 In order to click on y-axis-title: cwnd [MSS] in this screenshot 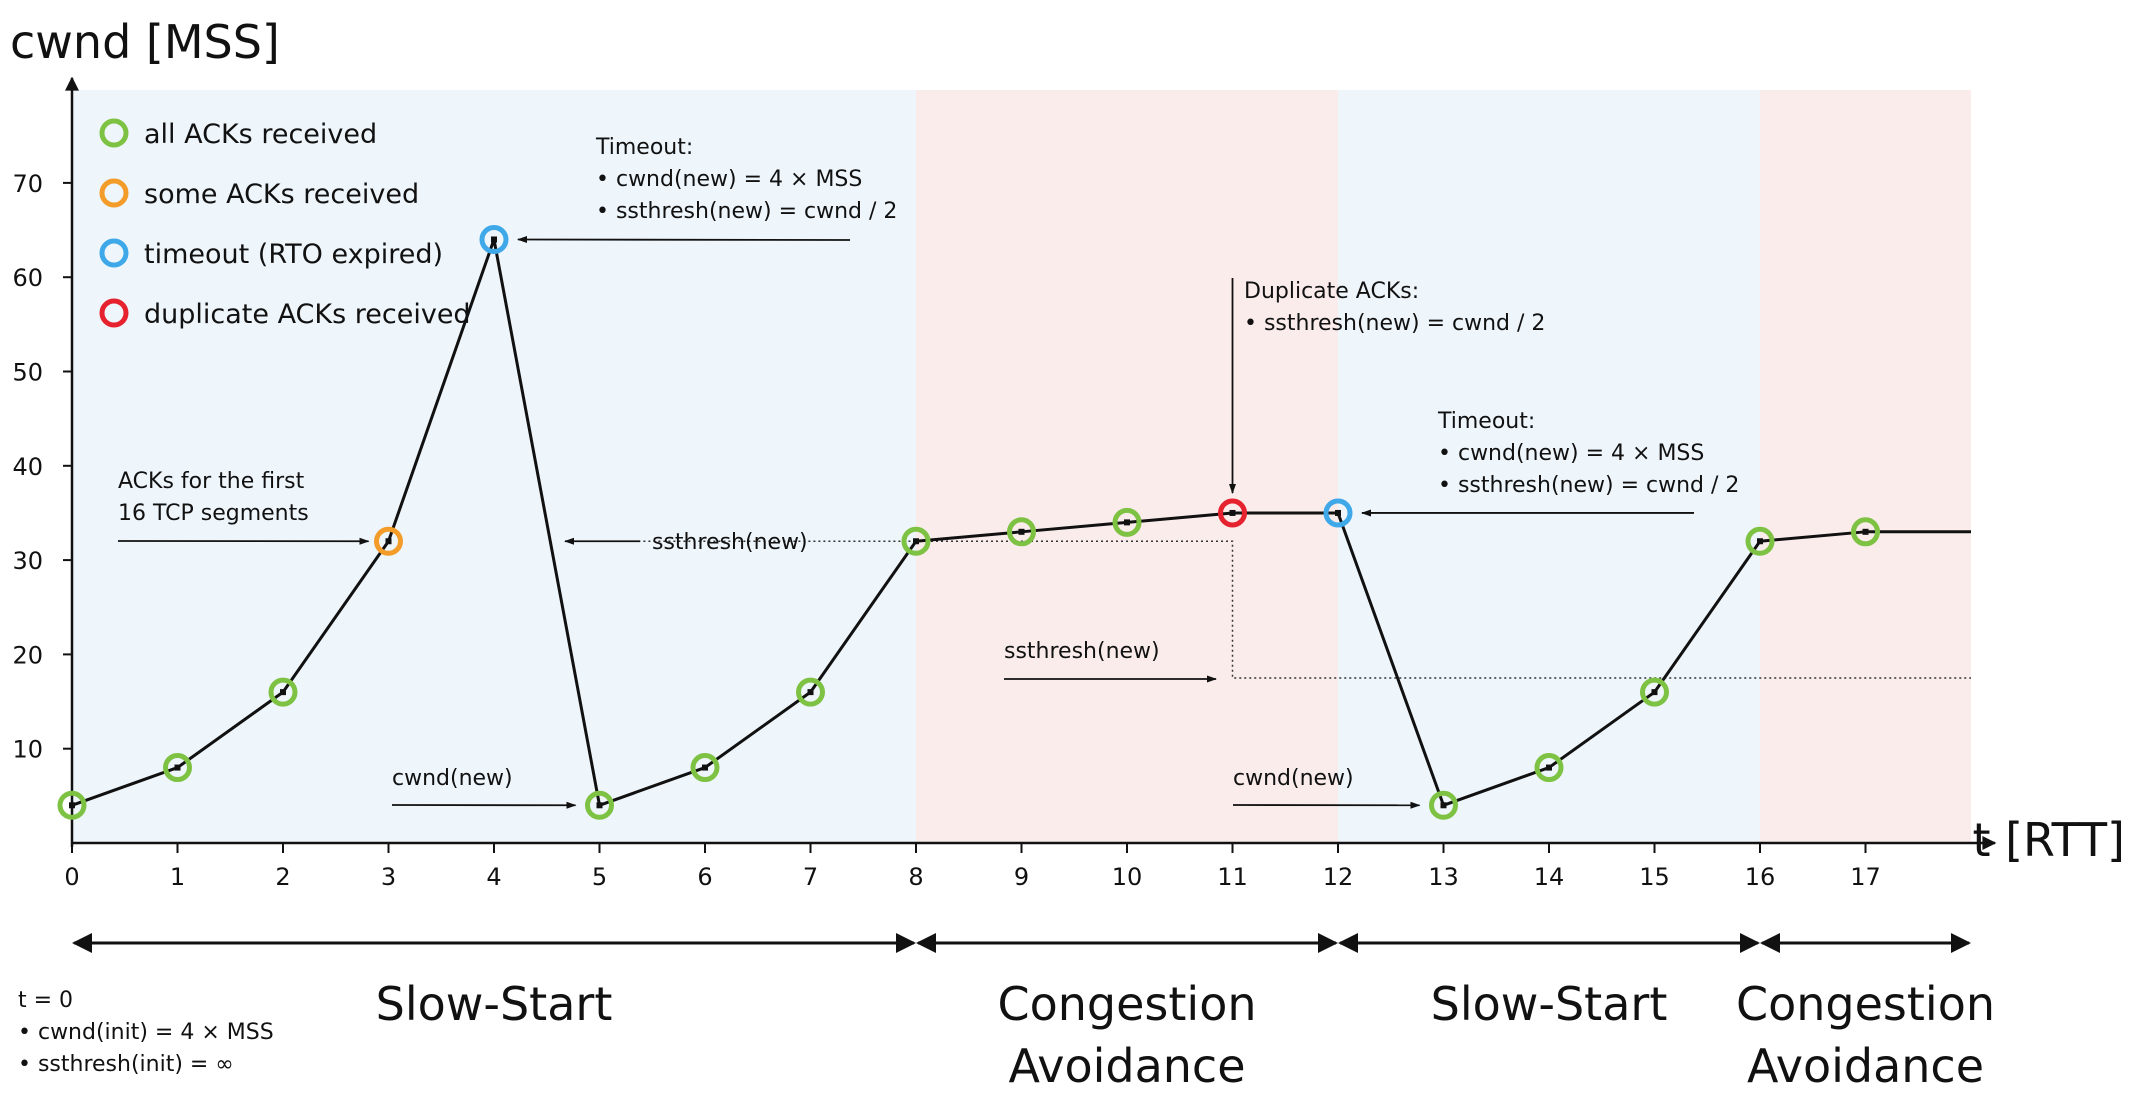, I will do `click(145, 42)`.